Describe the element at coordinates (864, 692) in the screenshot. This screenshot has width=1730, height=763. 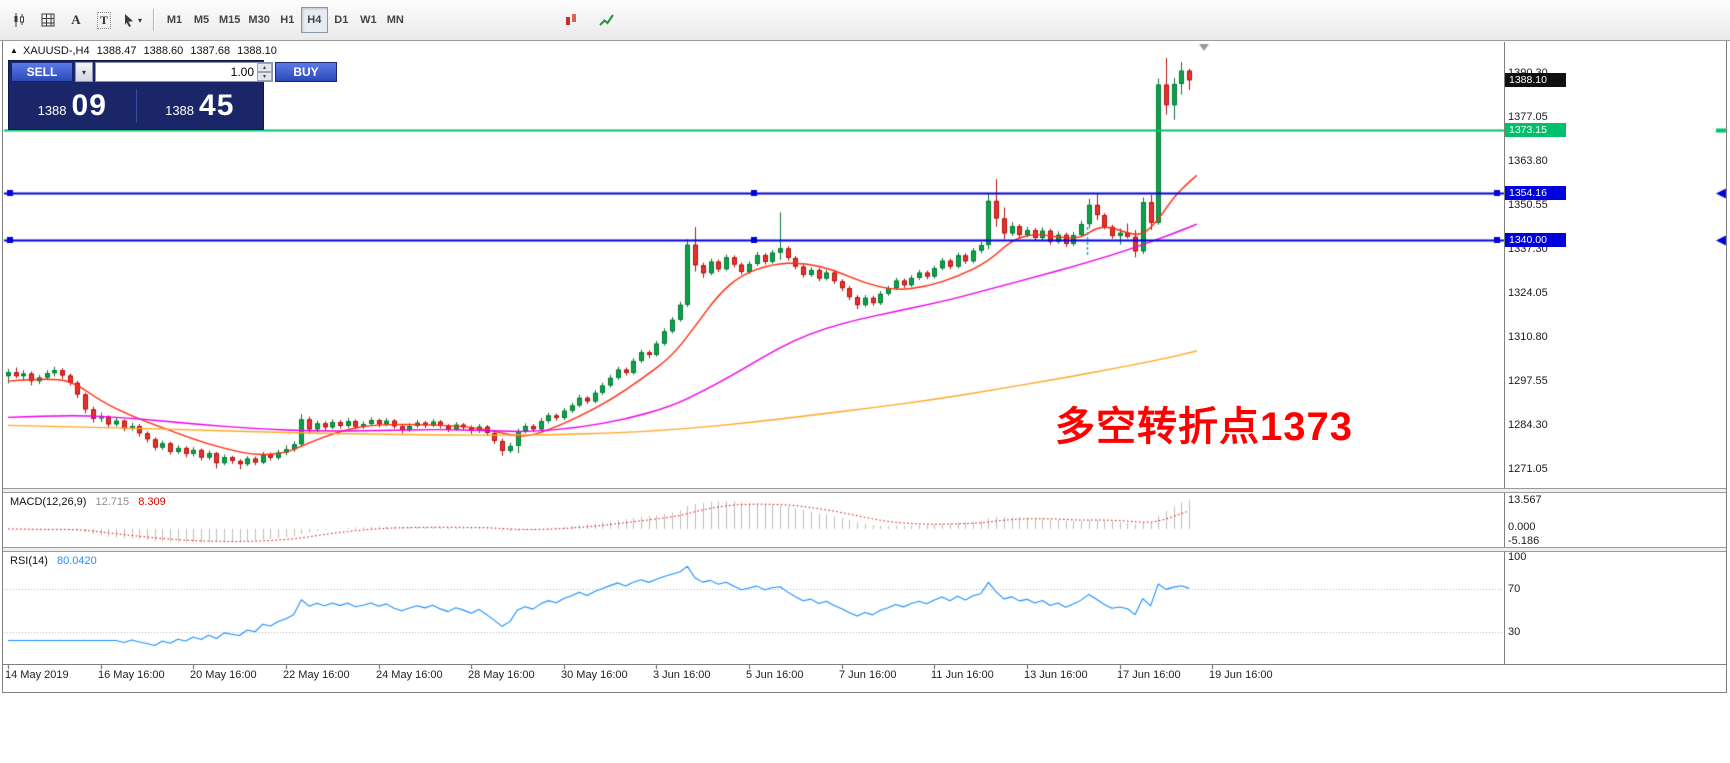
I see `window-border-bottom` at that location.